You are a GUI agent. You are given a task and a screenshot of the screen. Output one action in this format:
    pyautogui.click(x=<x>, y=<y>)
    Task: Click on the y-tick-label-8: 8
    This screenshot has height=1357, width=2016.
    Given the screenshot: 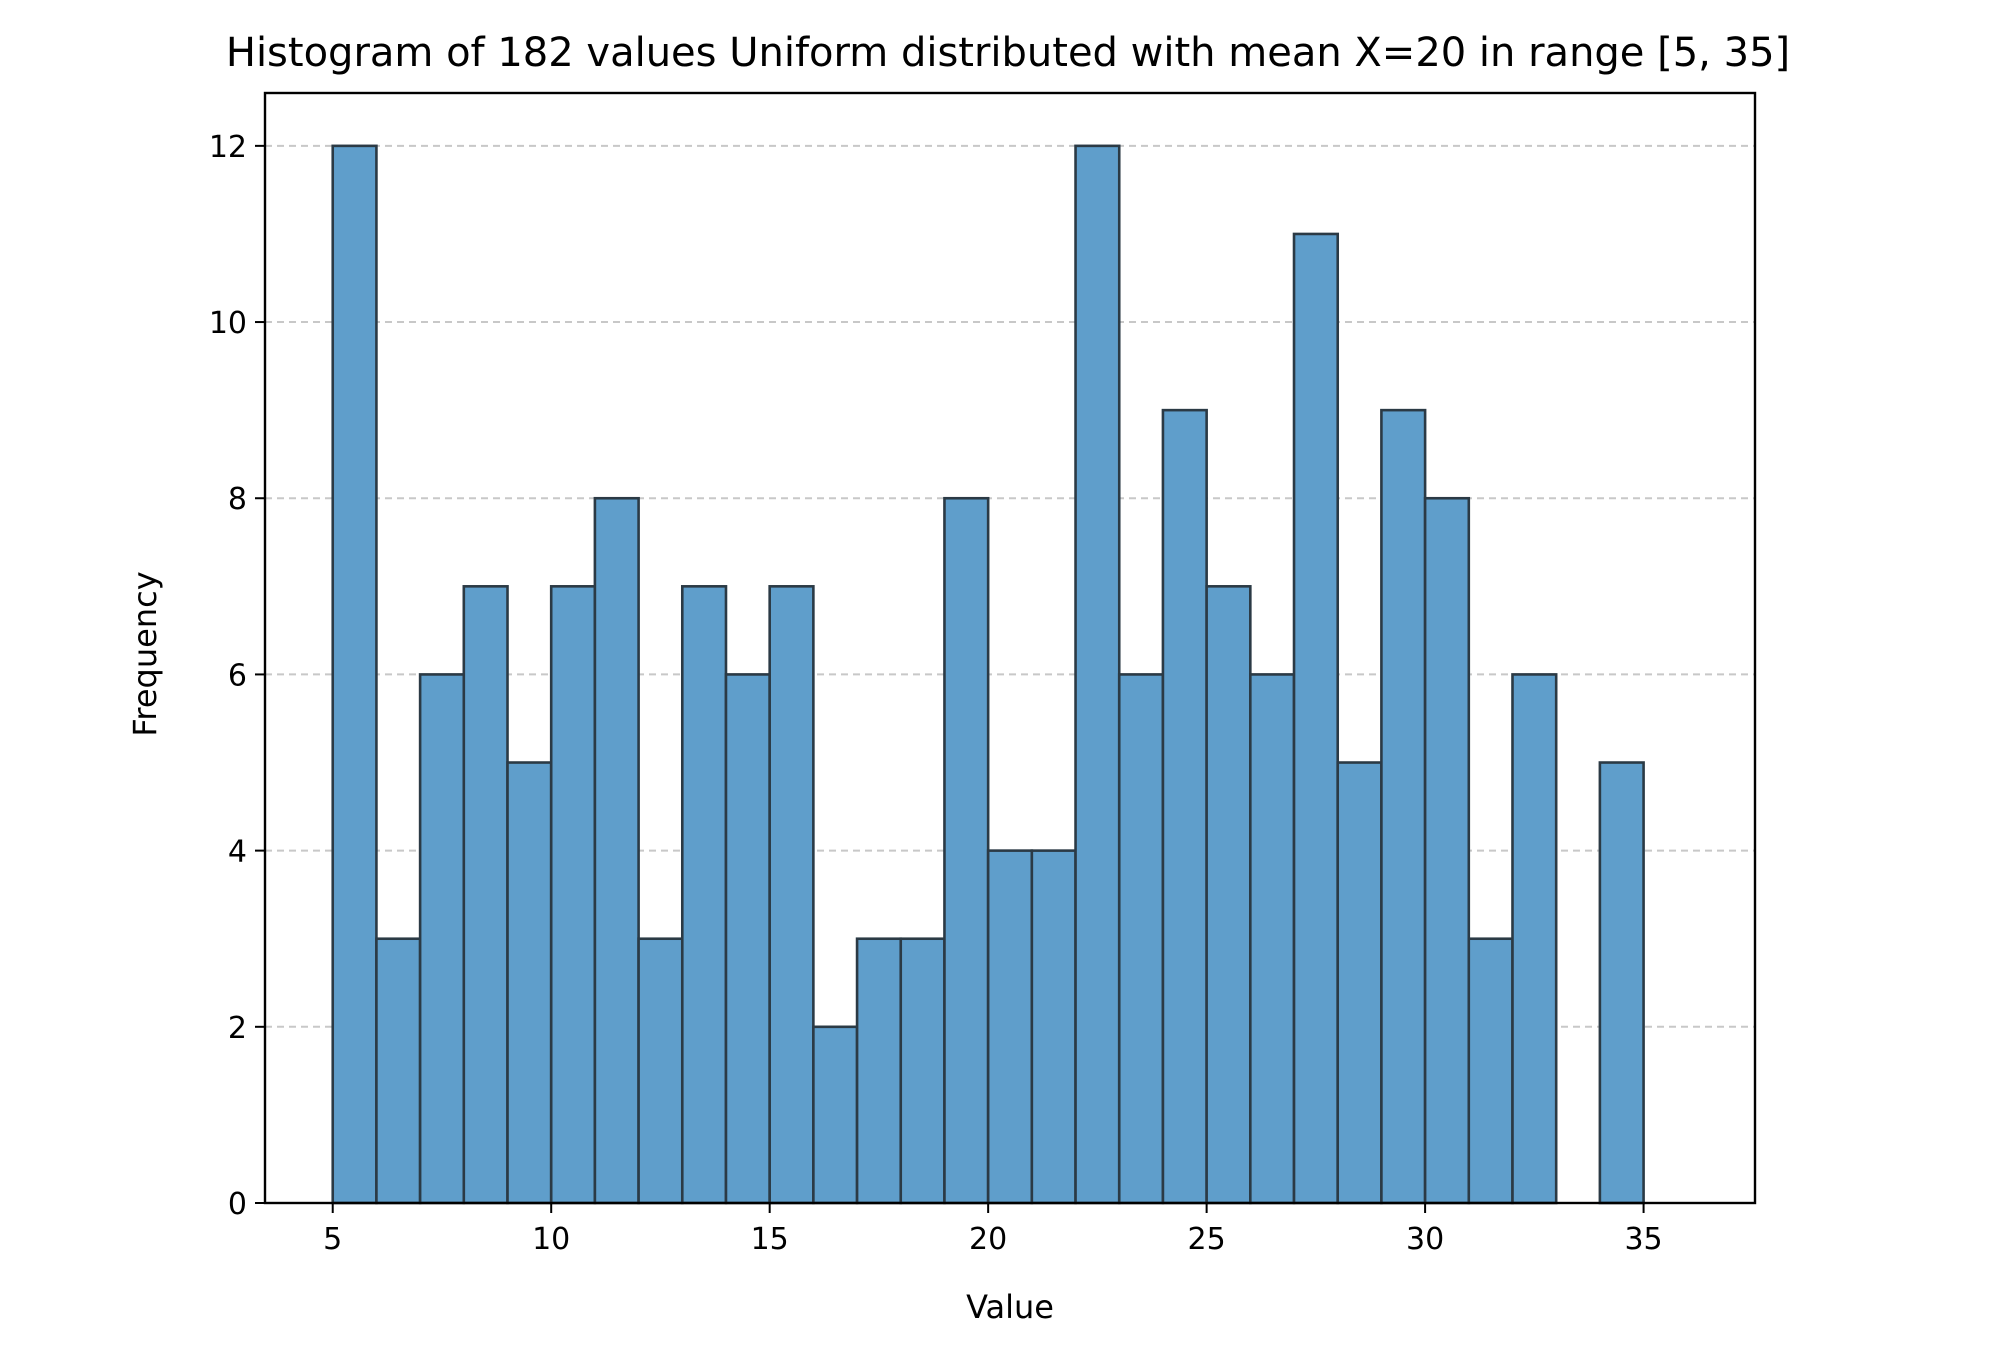 What is the action you would take?
    pyautogui.click(x=237, y=499)
    